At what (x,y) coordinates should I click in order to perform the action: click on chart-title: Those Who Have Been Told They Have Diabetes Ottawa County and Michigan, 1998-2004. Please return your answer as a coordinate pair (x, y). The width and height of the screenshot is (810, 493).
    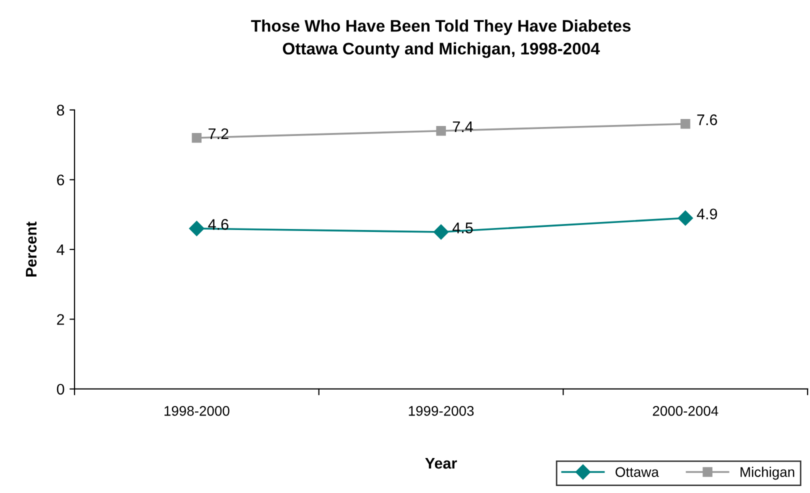
    Looking at the image, I should click on (441, 39).